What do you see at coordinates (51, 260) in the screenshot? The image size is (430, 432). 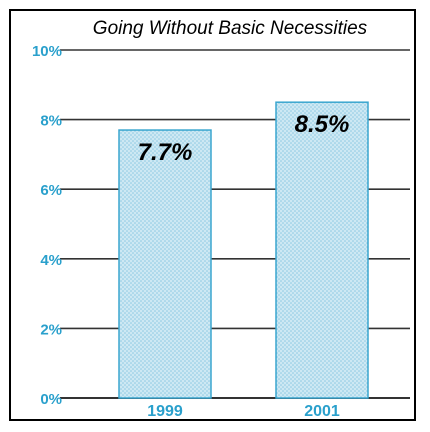 I see `y-tick-label: 4%` at bounding box center [51, 260].